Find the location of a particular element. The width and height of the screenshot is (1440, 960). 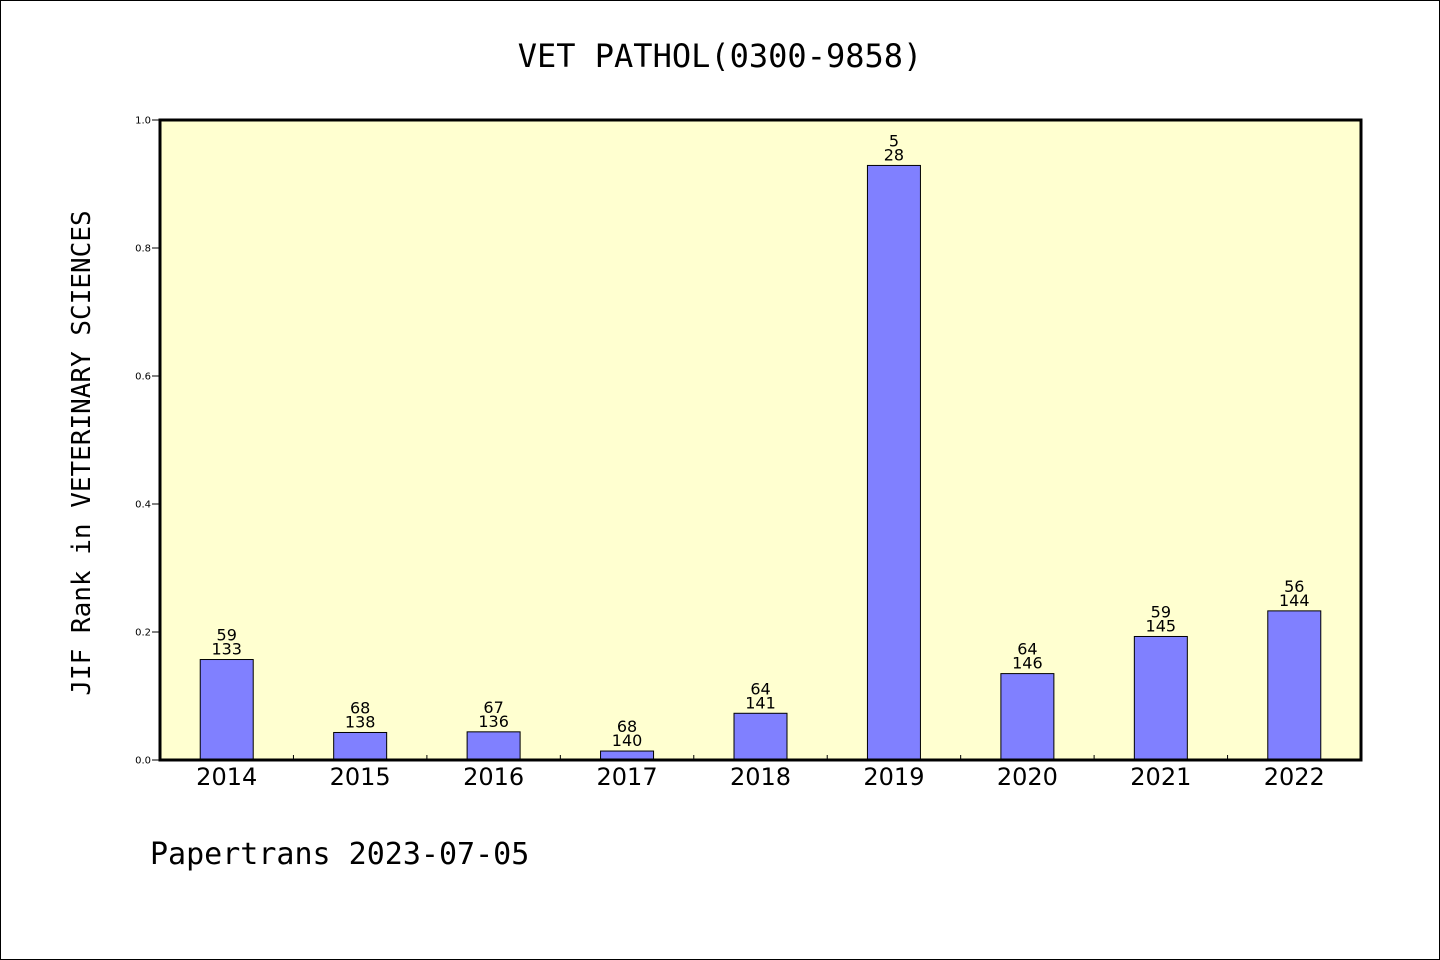

bar-total-label: 140 is located at coordinates (627, 740).